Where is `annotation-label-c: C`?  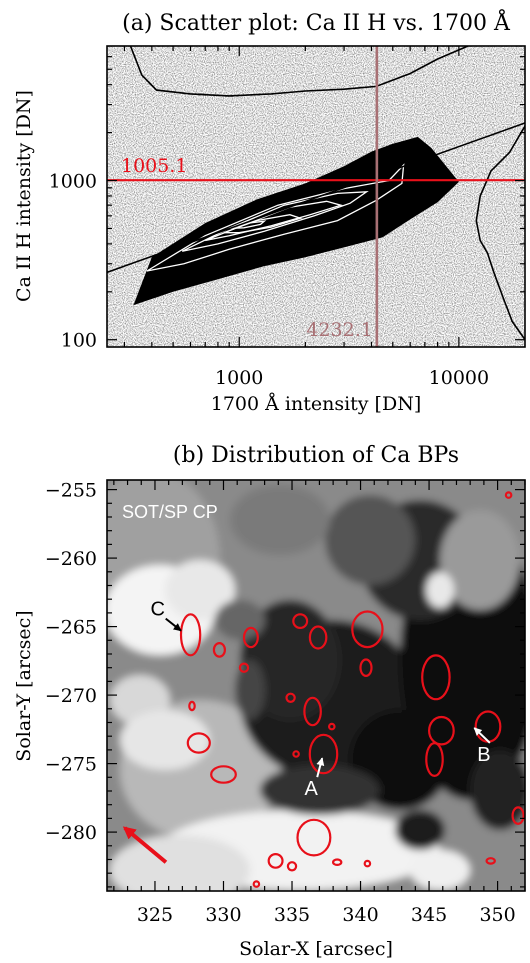 annotation-label-c: C is located at coordinates (157, 610).